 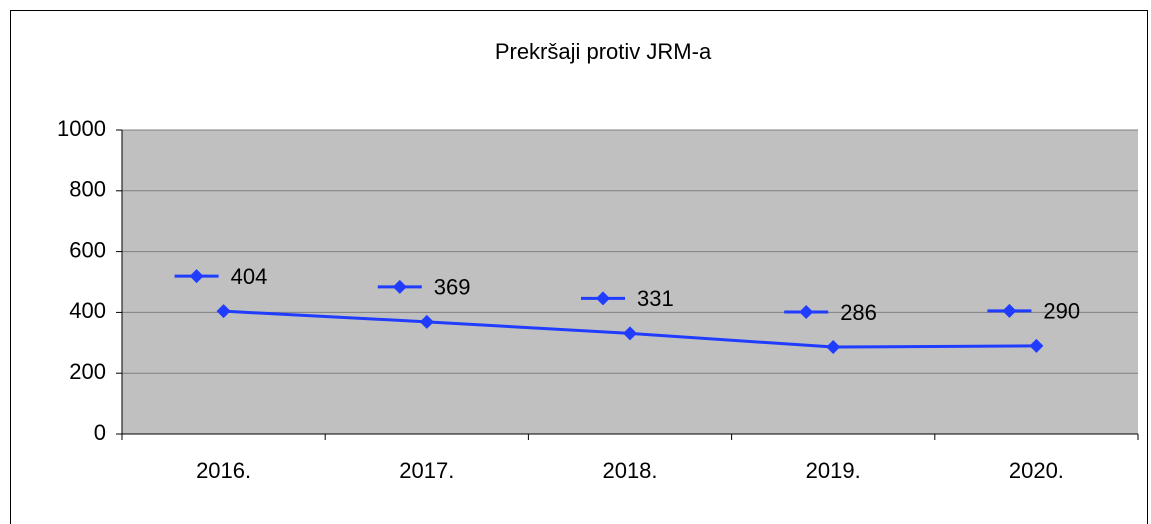 What do you see at coordinates (87, 310) in the screenshot?
I see `y-tick-label: 400` at bounding box center [87, 310].